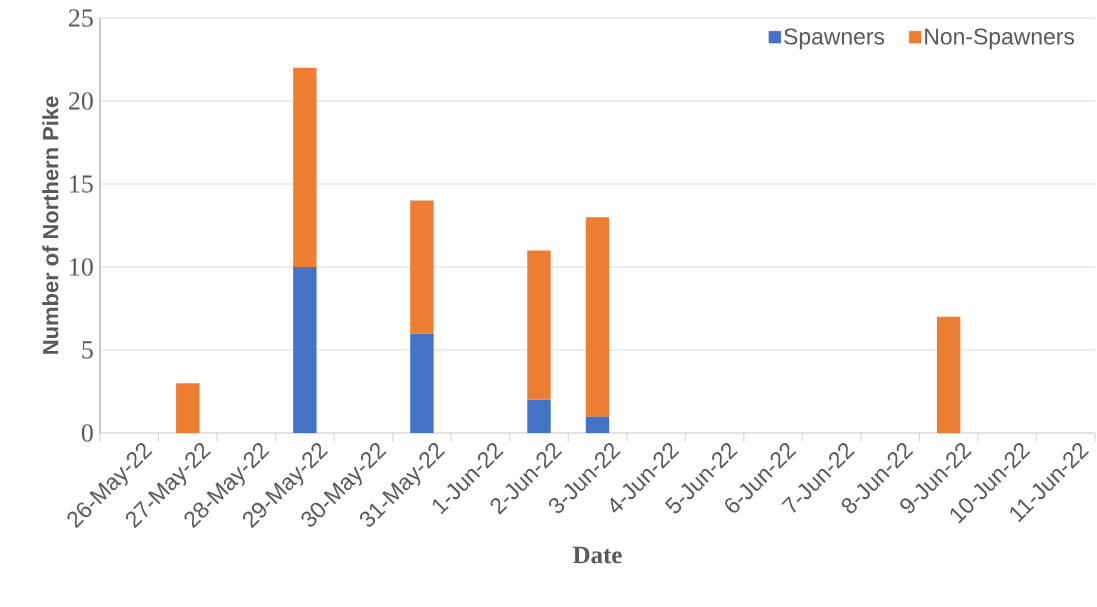  Describe the element at coordinates (81, 267) in the screenshot. I see `y-tick-label: 10` at that location.